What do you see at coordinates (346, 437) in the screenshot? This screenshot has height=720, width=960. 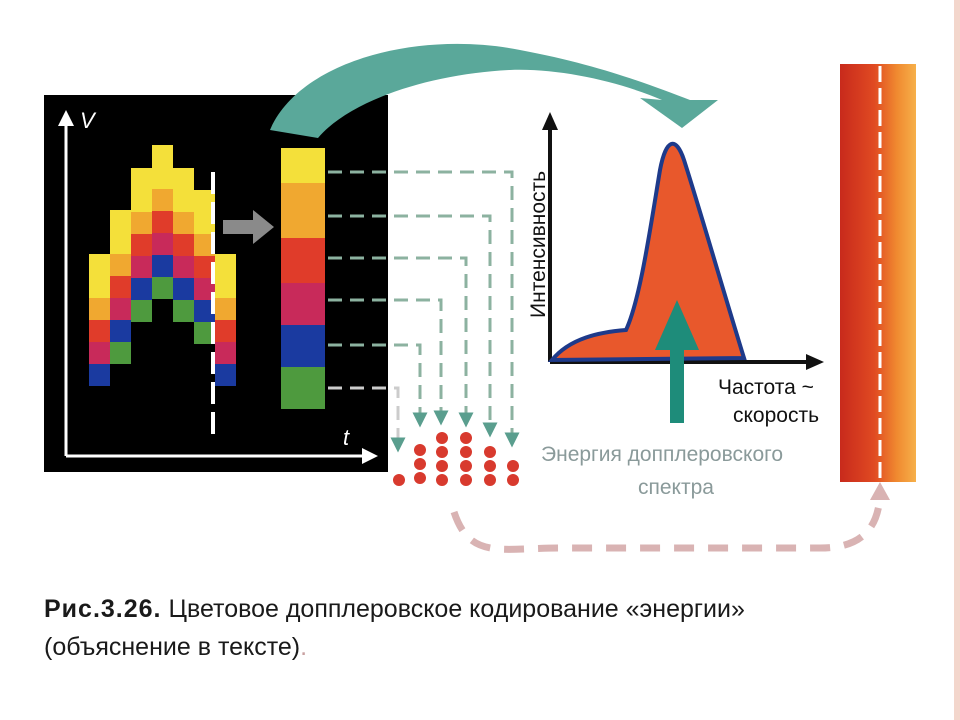 I see `t-axis-label: t` at bounding box center [346, 437].